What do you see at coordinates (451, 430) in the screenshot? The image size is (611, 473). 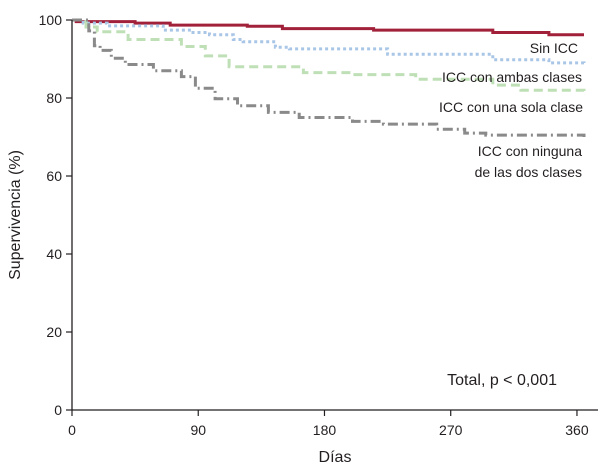 I see `x-tick-label: 270` at bounding box center [451, 430].